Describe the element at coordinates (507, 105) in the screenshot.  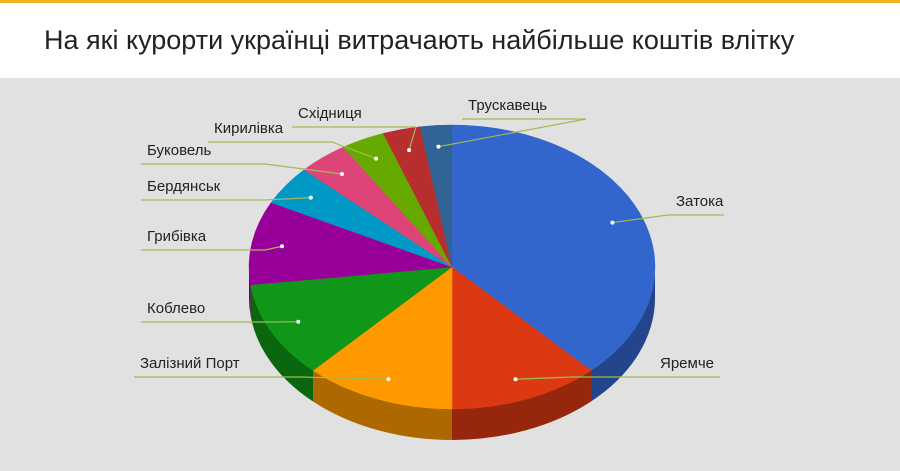
I see `slice-label: Трускавець` at that location.